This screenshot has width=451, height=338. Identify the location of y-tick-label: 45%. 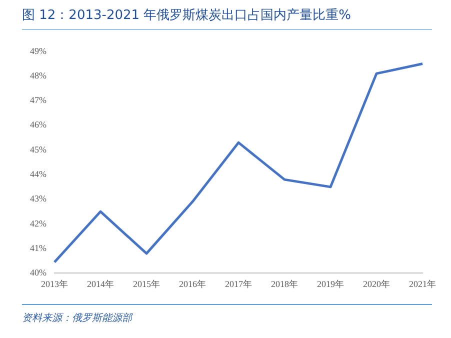
(38, 149).